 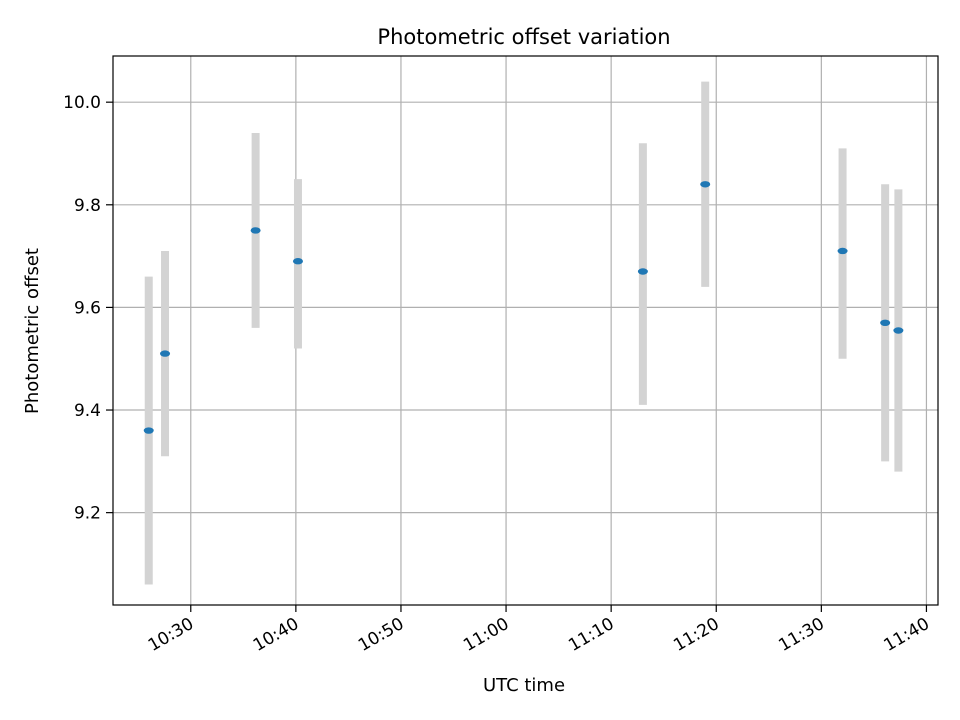 I want to click on y-tick-label: 9.8, so click(x=87, y=206).